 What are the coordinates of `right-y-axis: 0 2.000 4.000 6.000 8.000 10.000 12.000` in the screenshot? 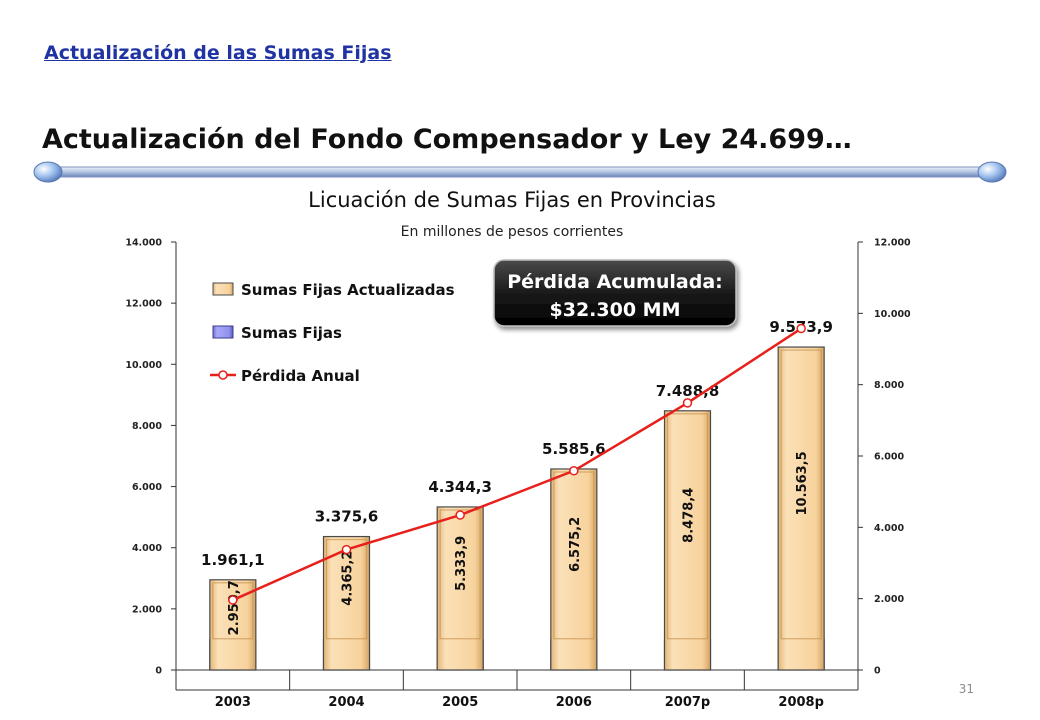 It's located at (884, 457).